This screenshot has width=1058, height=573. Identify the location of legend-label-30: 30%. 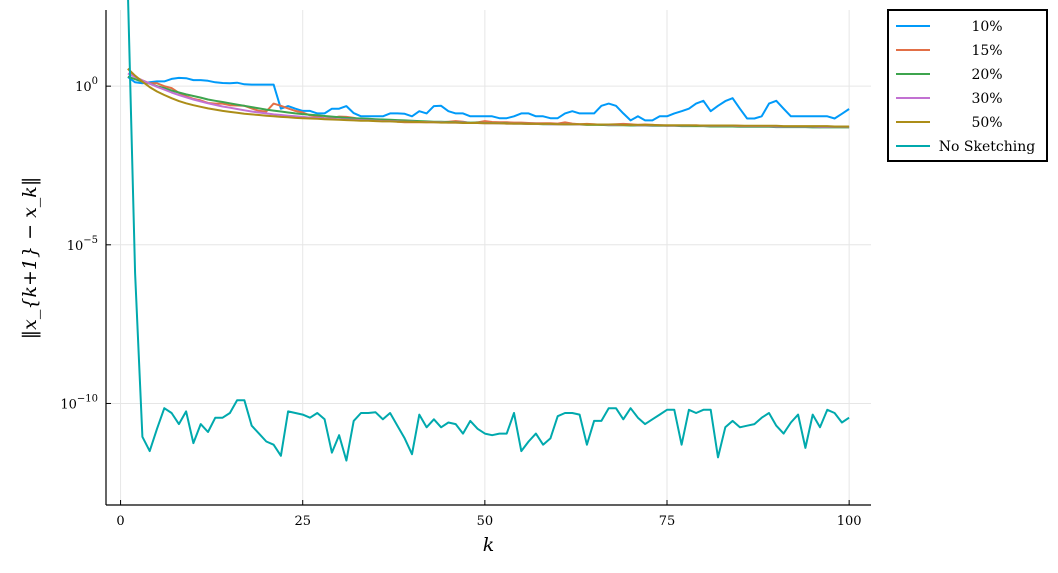
(986, 99).